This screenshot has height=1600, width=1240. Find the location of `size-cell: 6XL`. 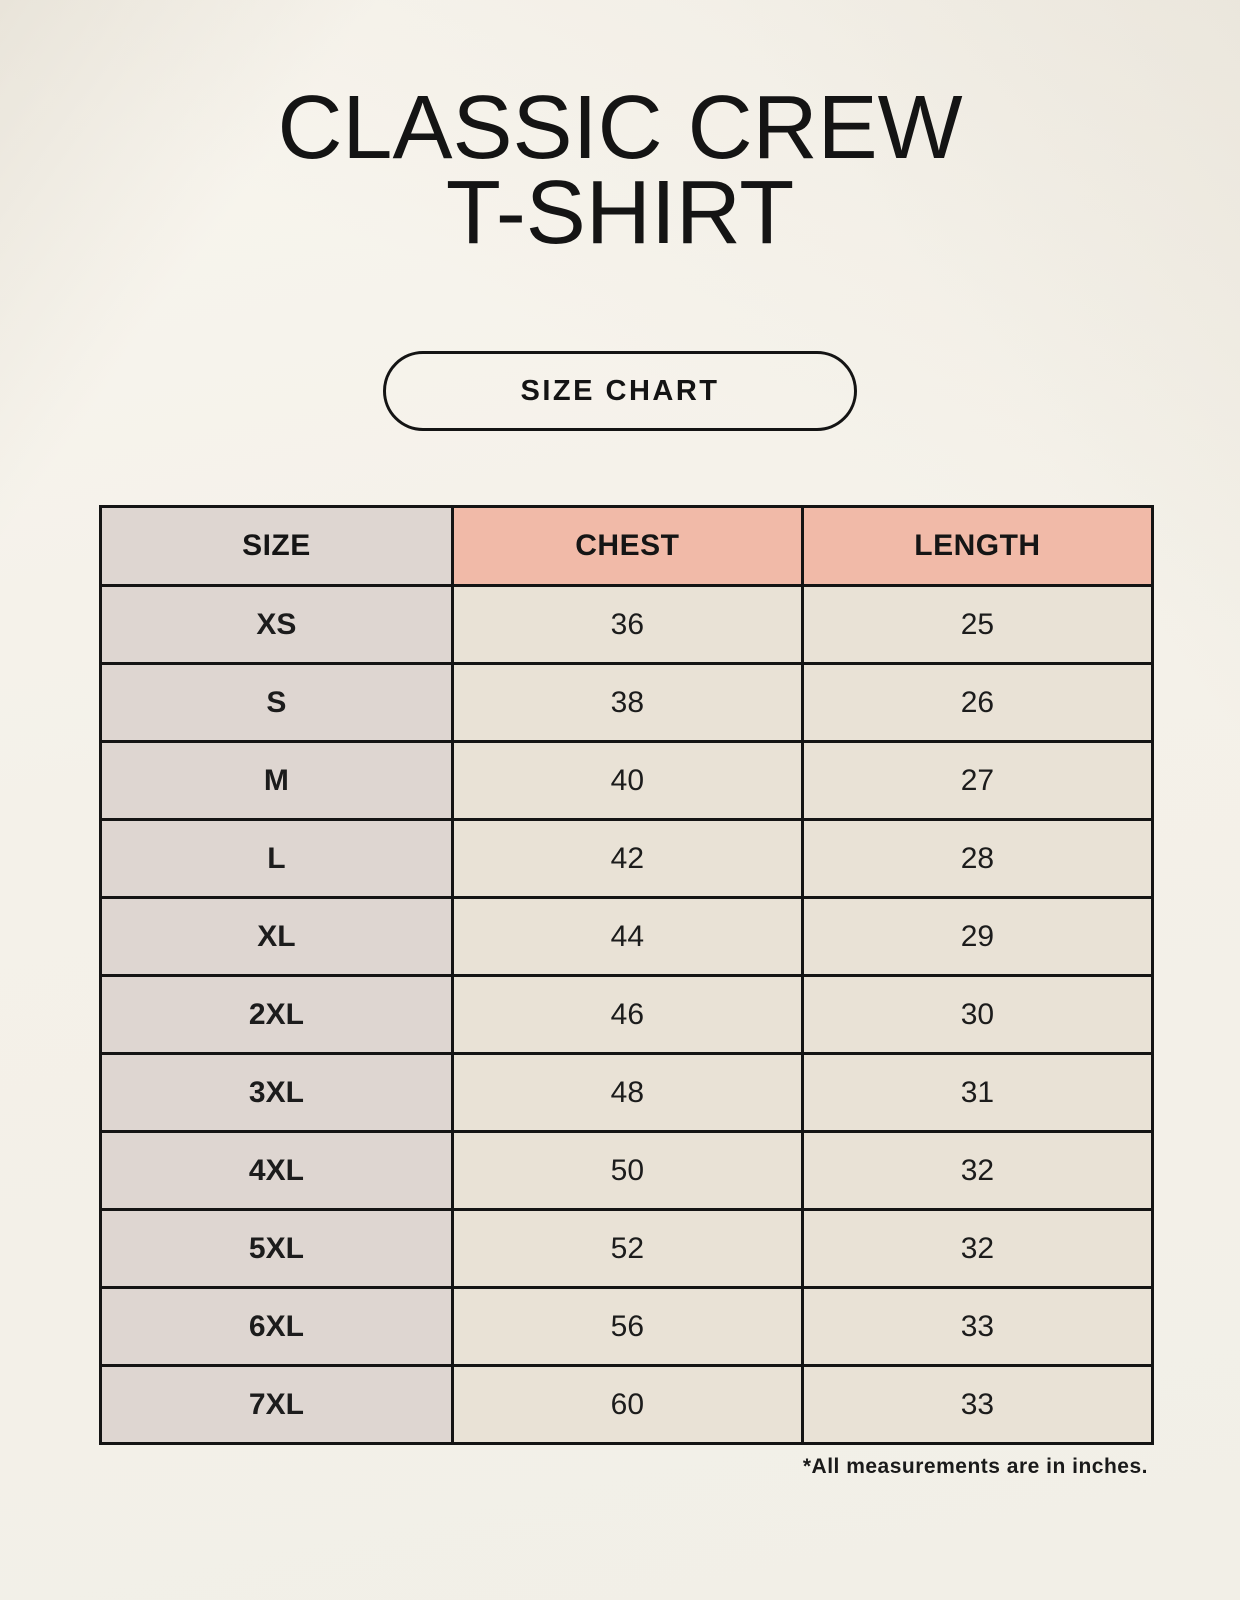

size-cell: 6XL is located at coordinates (276, 1327).